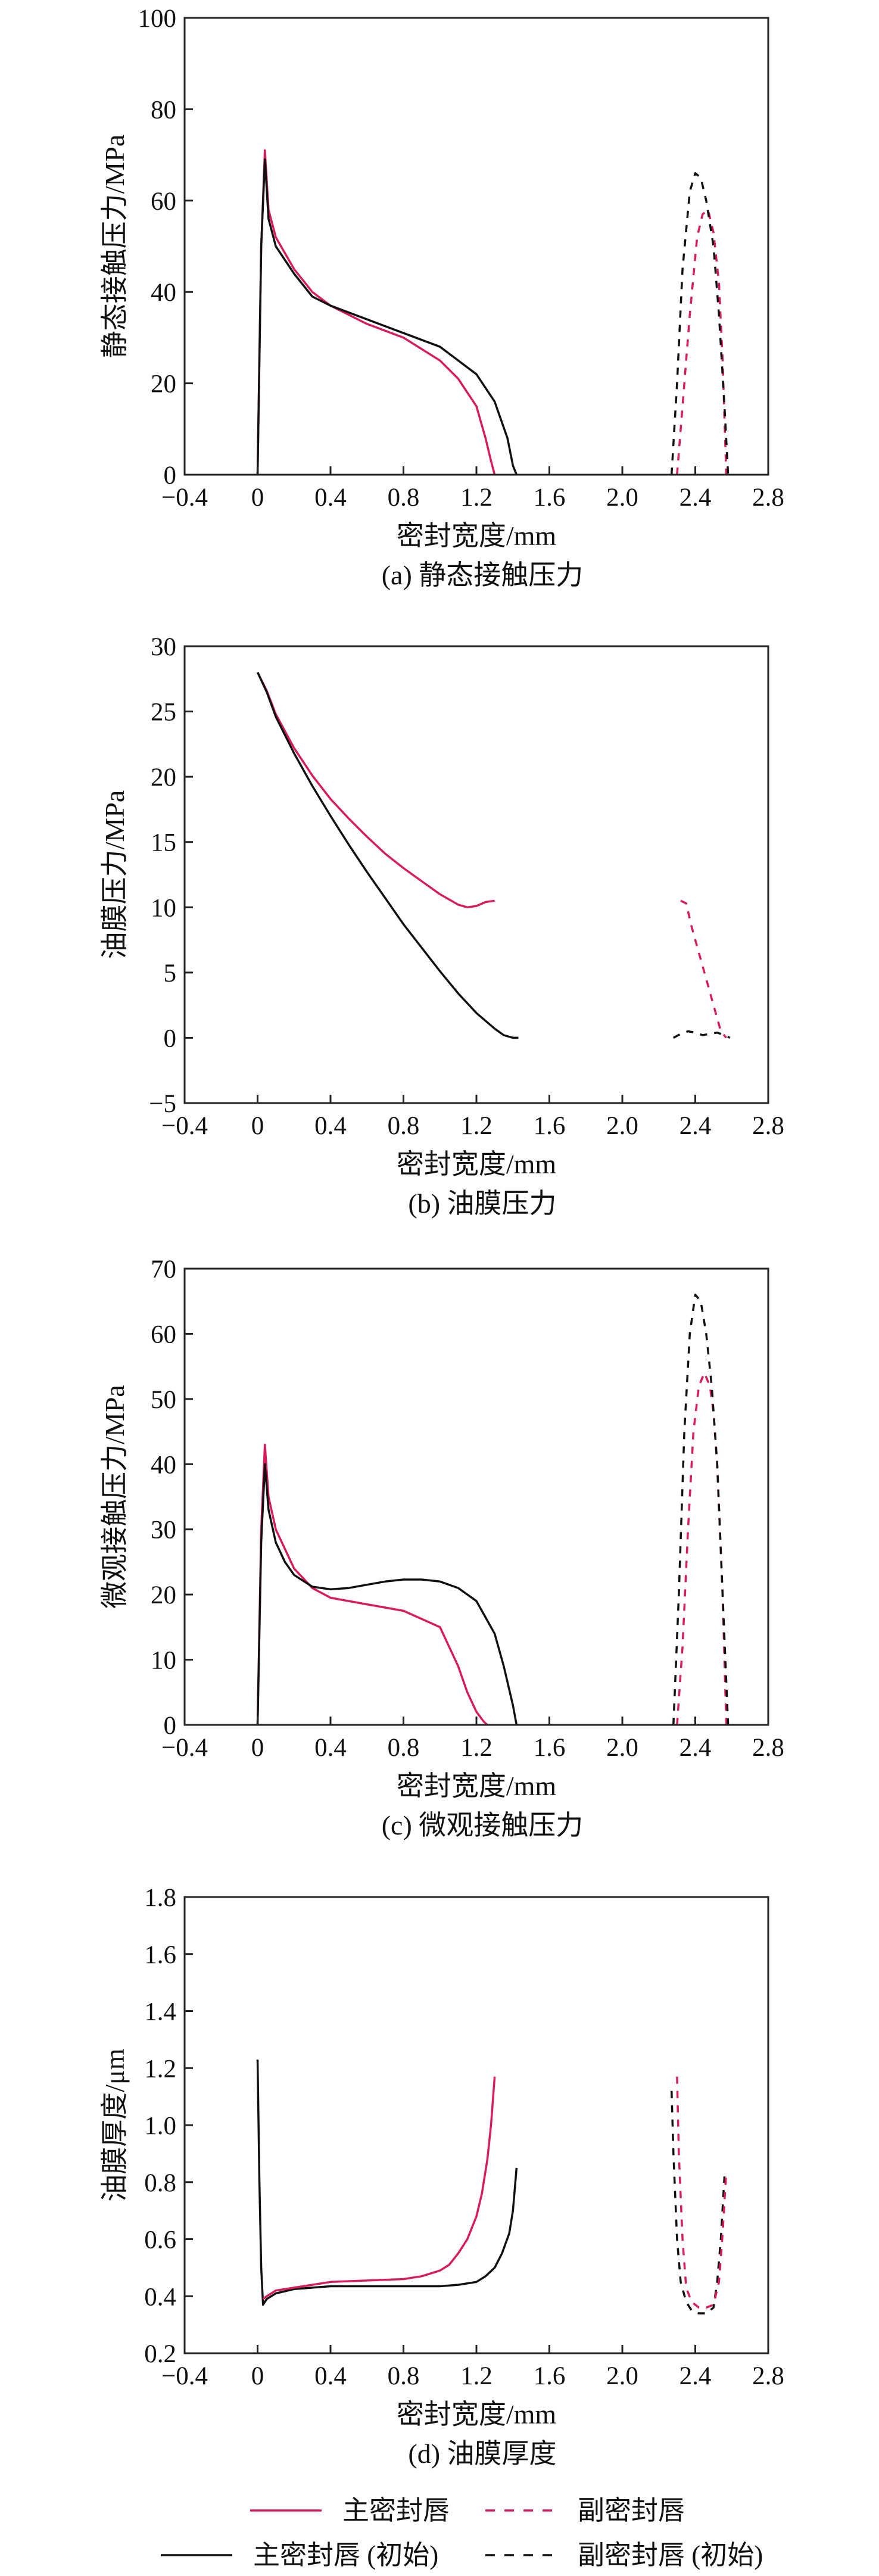  What do you see at coordinates (163, 1400) in the screenshot?
I see `y-tick-label: 50` at bounding box center [163, 1400].